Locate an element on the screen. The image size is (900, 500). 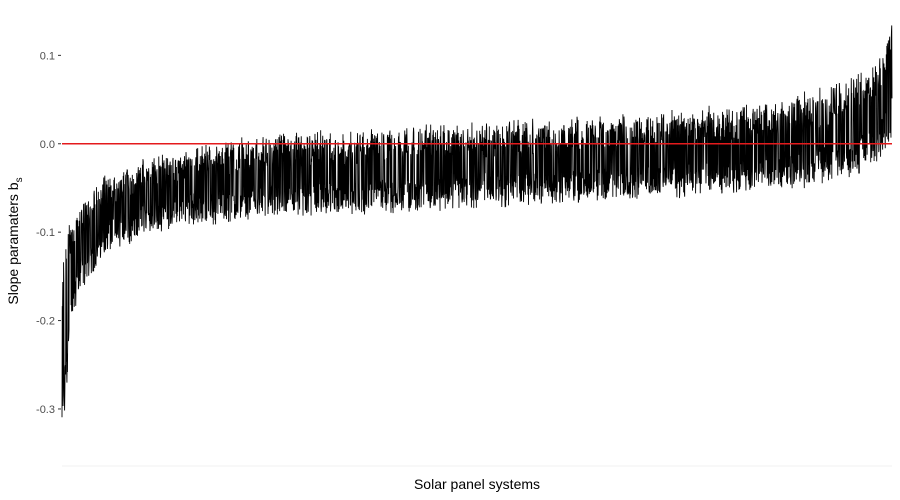
y-axis-title: Slope paramaters bs is located at coordinates (15, 240).